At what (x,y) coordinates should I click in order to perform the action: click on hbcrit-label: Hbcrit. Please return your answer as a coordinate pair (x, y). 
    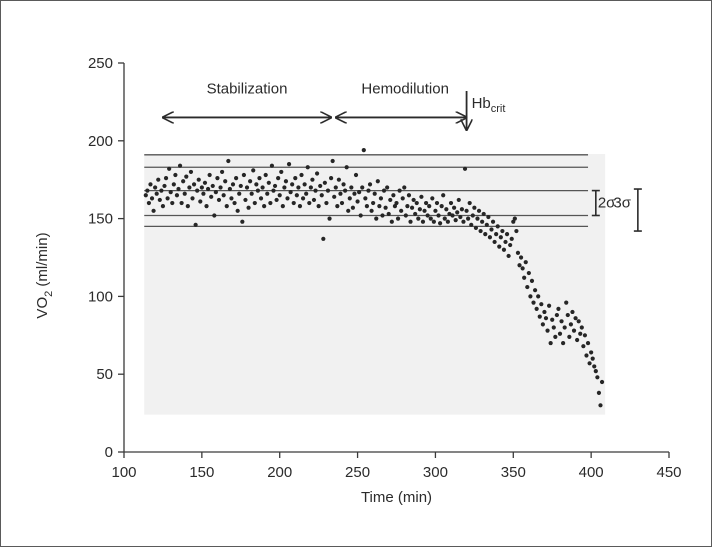
    Looking at the image, I should click on (489, 105).